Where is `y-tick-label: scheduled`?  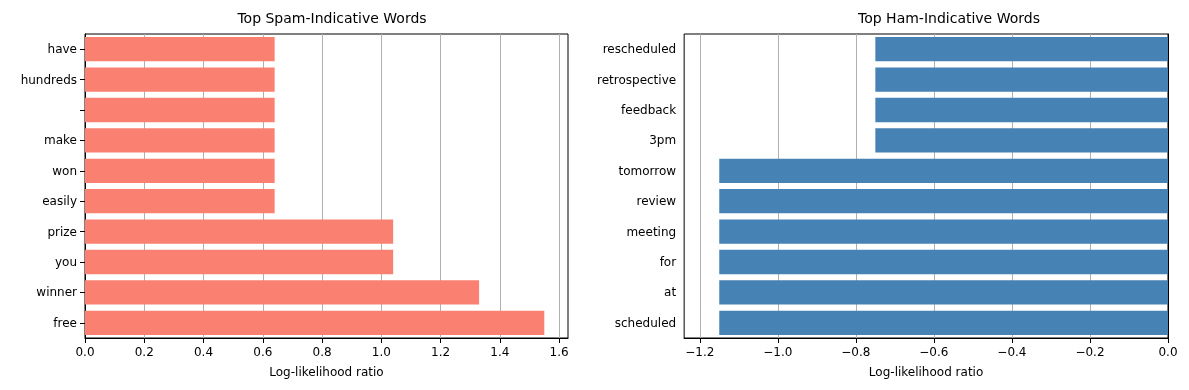 y-tick-label: scheduled is located at coordinates (645, 322).